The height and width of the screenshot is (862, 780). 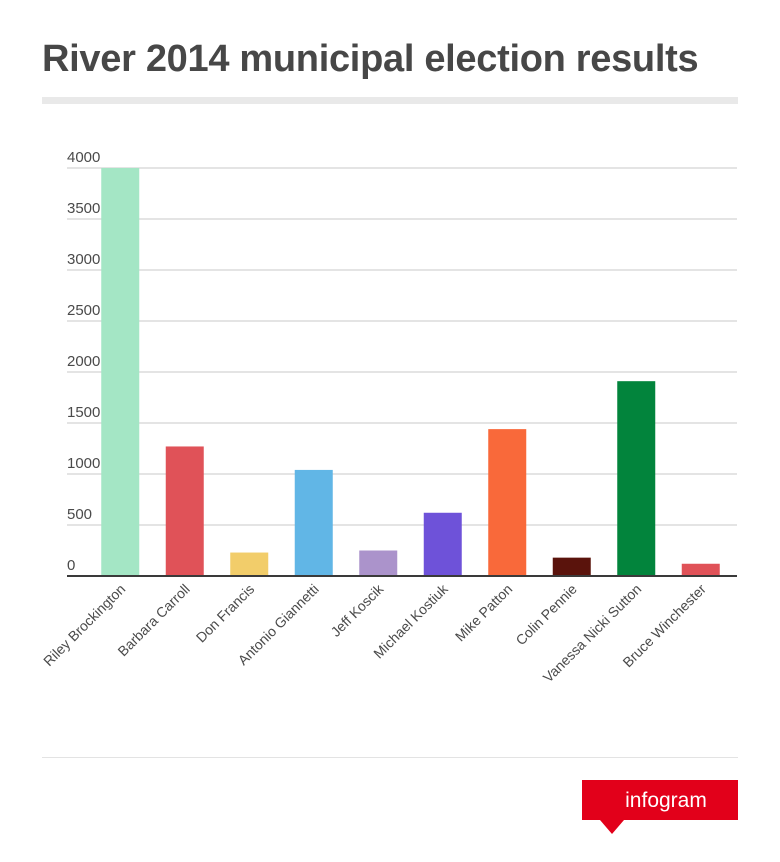 What do you see at coordinates (83, 310) in the screenshot?
I see `y-tick-label-2500: 2500` at bounding box center [83, 310].